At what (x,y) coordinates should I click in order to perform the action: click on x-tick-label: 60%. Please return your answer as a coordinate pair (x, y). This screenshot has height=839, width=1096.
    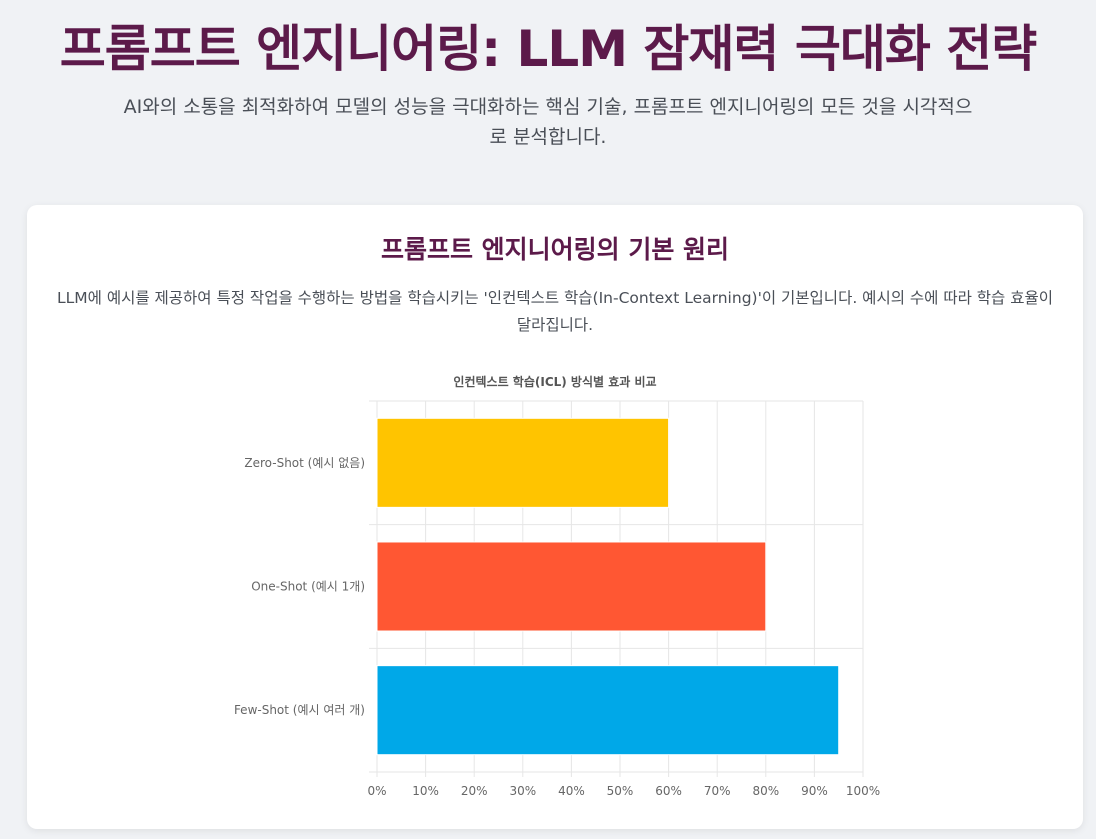
    Looking at the image, I should click on (668, 791).